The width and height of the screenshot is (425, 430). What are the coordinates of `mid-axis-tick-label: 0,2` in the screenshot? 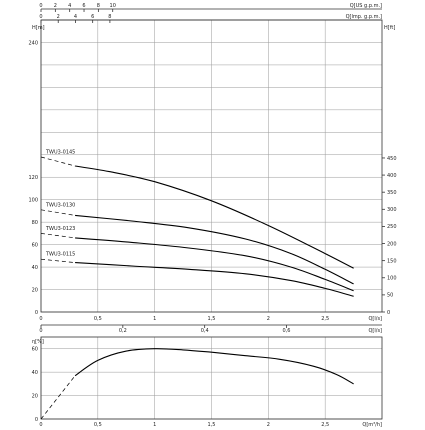 It's located at (123, 331).